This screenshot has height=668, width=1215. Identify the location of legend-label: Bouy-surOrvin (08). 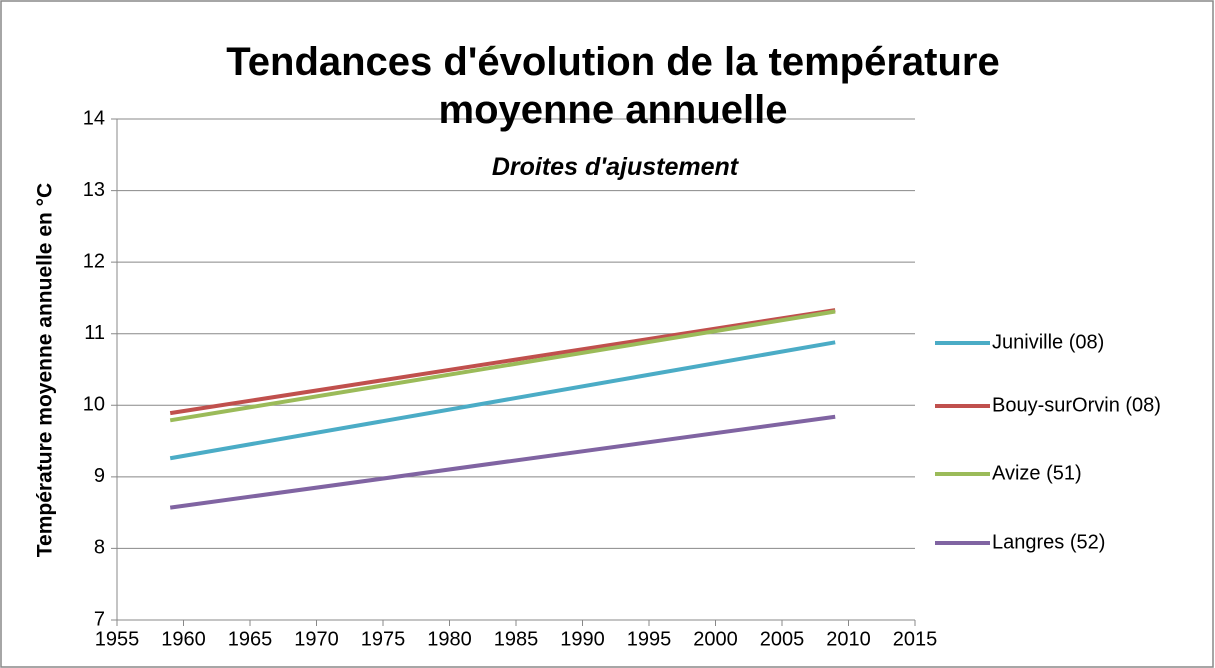
(1076, 405).